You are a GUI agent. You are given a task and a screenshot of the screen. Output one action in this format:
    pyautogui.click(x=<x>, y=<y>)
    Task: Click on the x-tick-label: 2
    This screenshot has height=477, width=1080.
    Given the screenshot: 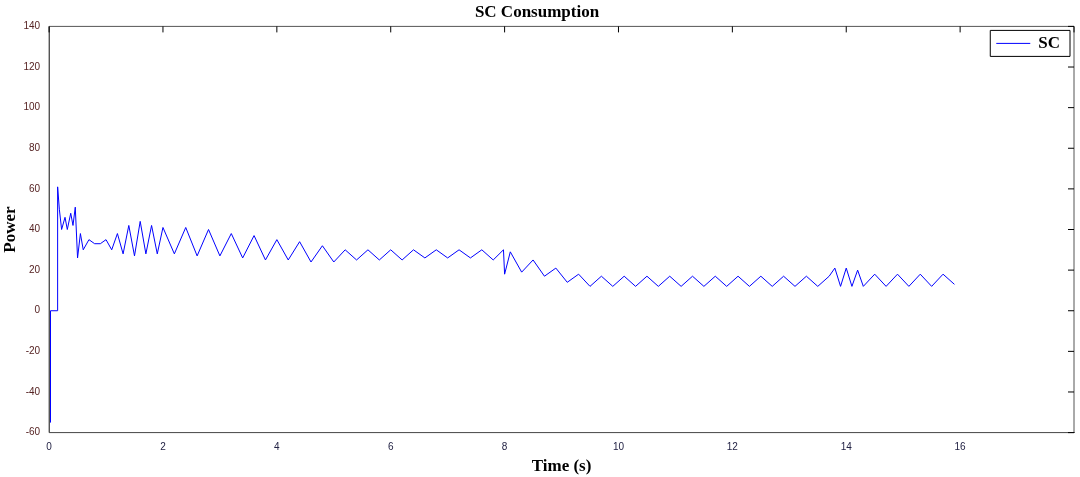 What is the action you would take?
    pyautogui.click(x=163, y=447)
    